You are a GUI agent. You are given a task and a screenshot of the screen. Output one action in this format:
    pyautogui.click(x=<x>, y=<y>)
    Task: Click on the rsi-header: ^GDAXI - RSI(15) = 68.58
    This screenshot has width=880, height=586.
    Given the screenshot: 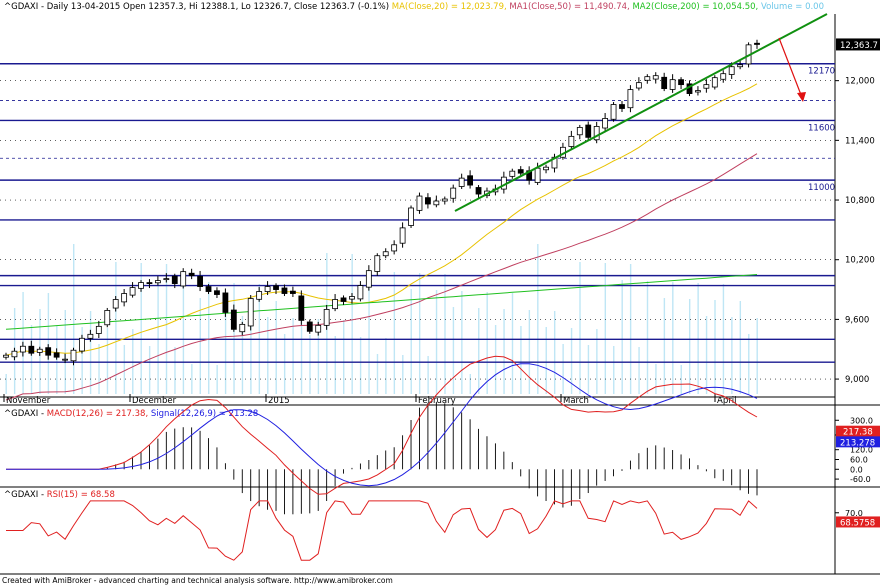 What is the action you would take?
    pyautogui.click(x=59, y=495)
    